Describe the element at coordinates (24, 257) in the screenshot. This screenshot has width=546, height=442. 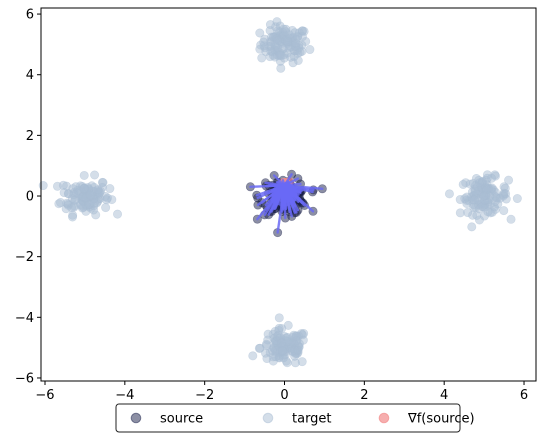
I see `y-tick-label: −2` at that location.